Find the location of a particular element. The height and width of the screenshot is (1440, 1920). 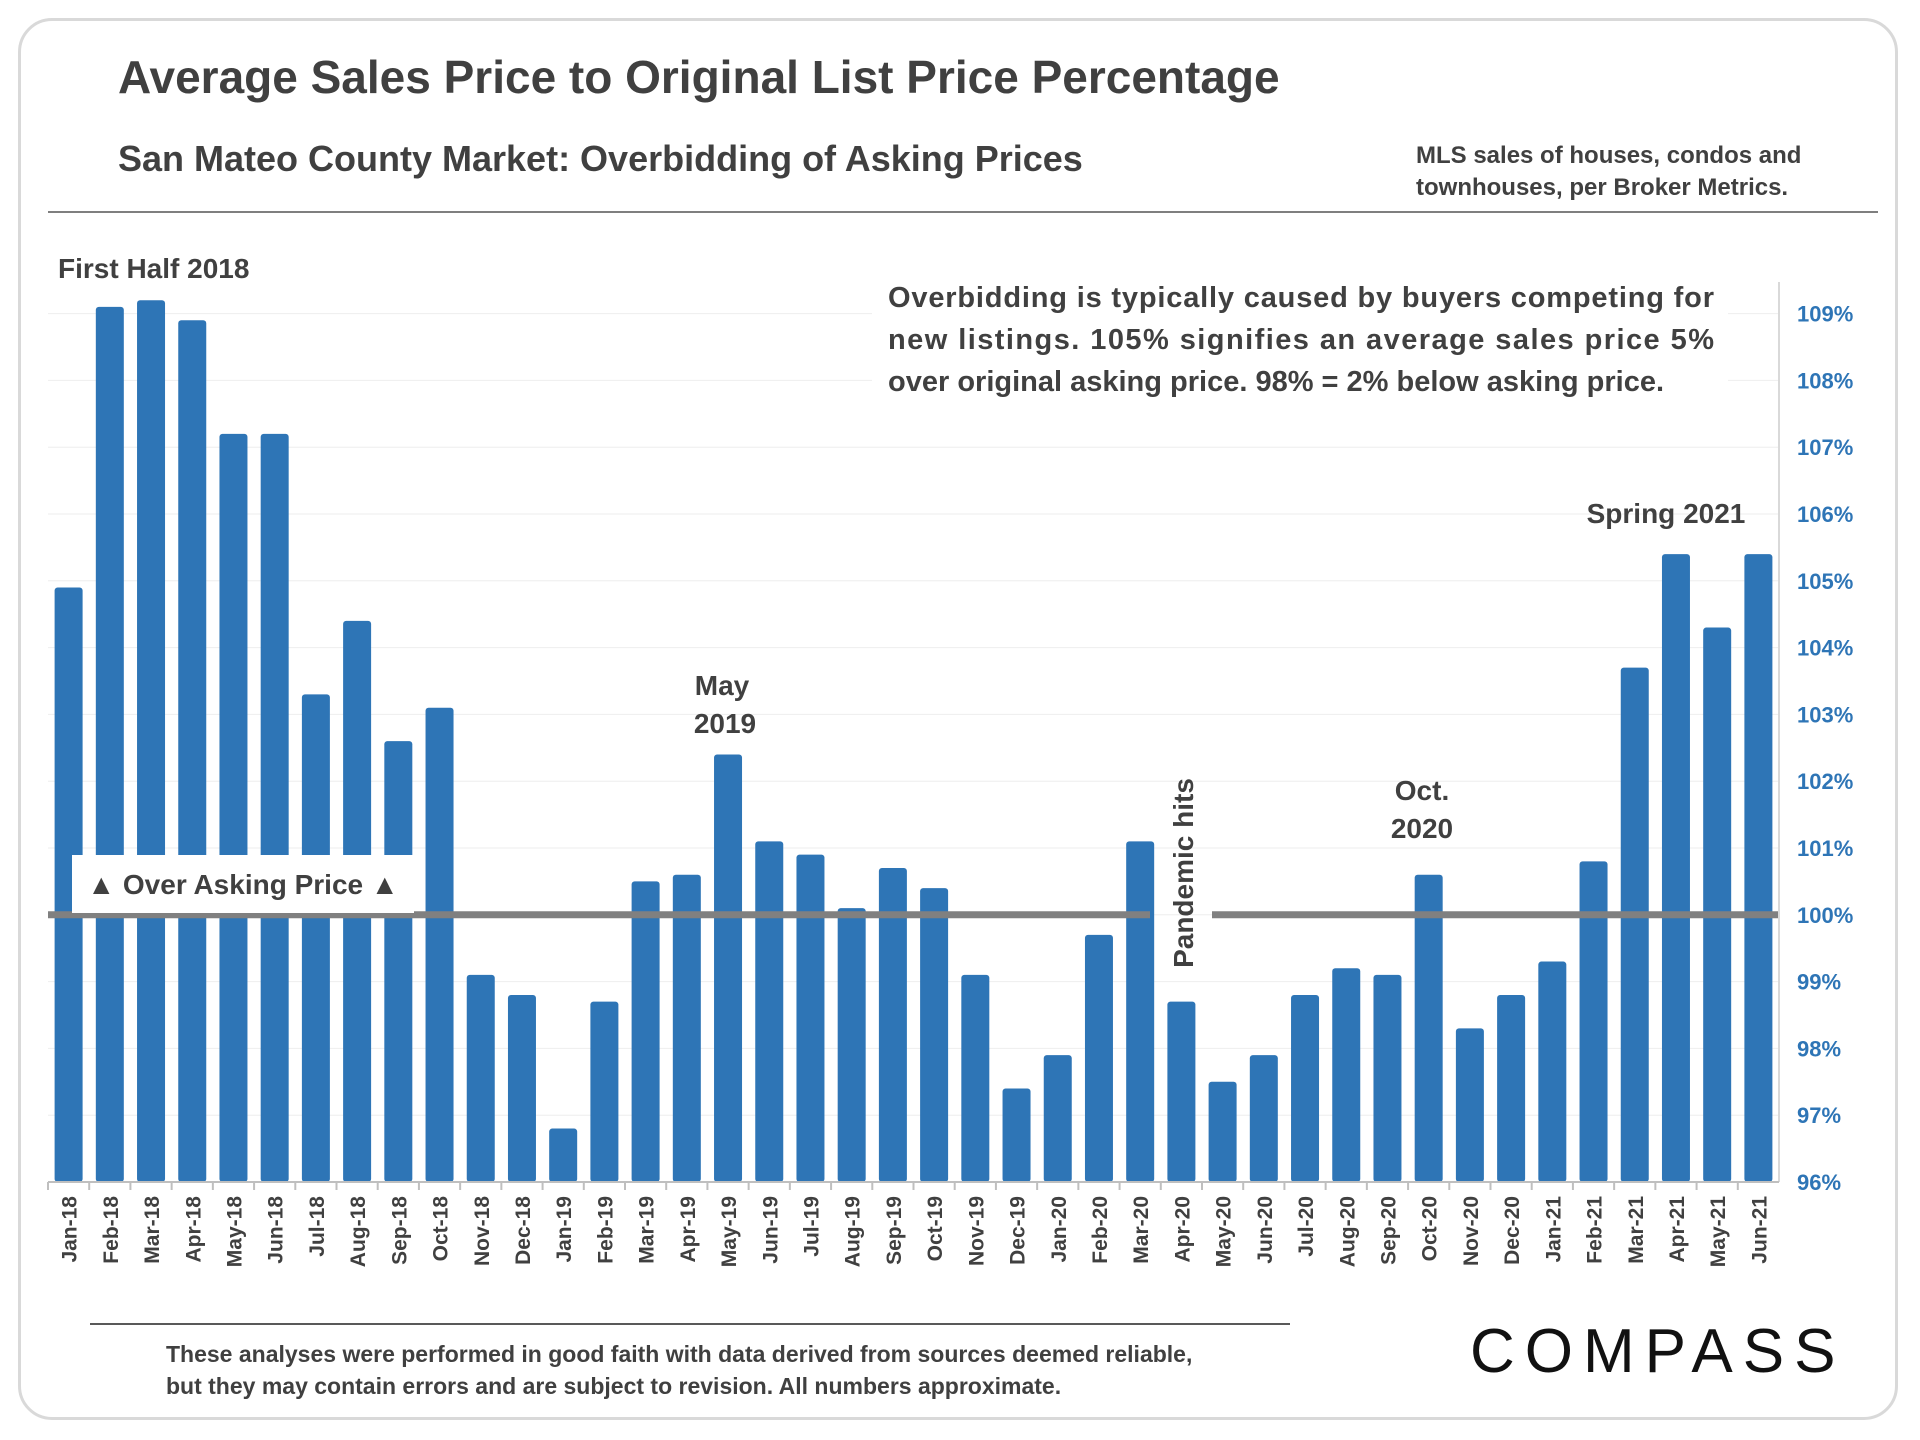

x-tick-label: Nov-20 is located at coordinates (1471, 1231).